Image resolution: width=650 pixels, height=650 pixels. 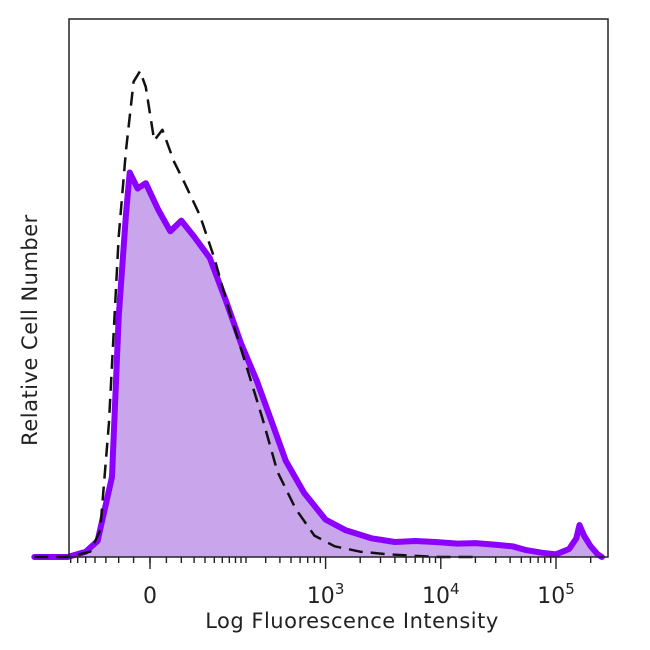 What do you see at coordinates (330, 563) in the screenshot?
I see `x-axis-ticks` at bounding box center [330, 563].